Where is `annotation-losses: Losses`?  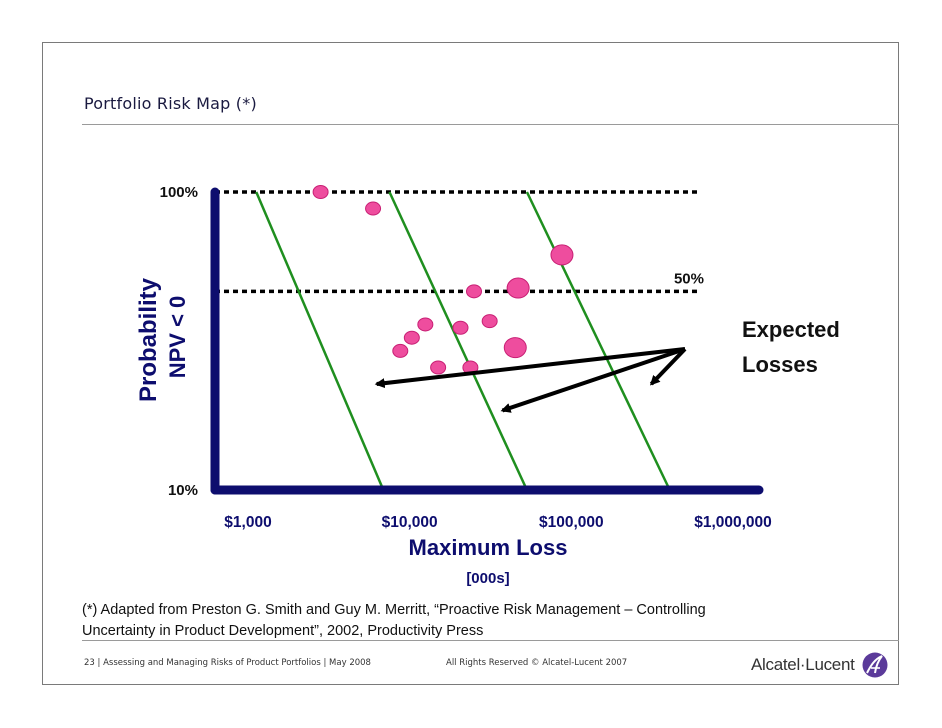
annotation-losses: Losses is located at coordinates (780, 364).